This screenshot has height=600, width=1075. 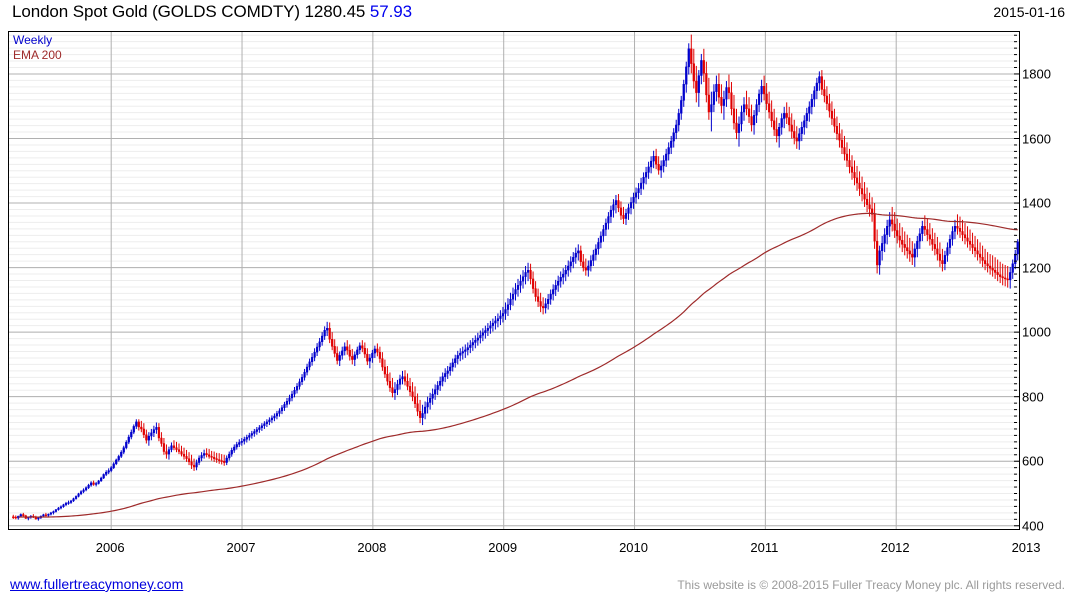 I want to click on y-axis-tick-400: 400, so click(x=1033, y=526).